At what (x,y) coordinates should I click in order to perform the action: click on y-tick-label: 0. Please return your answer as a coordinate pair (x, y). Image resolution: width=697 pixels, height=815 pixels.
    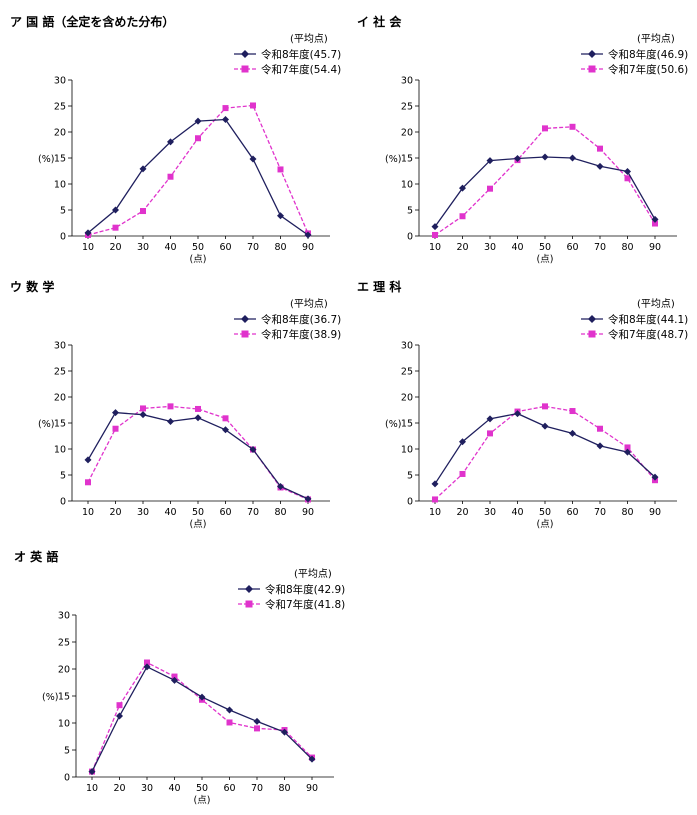
    Looking at the image, I should click on (410, 502).